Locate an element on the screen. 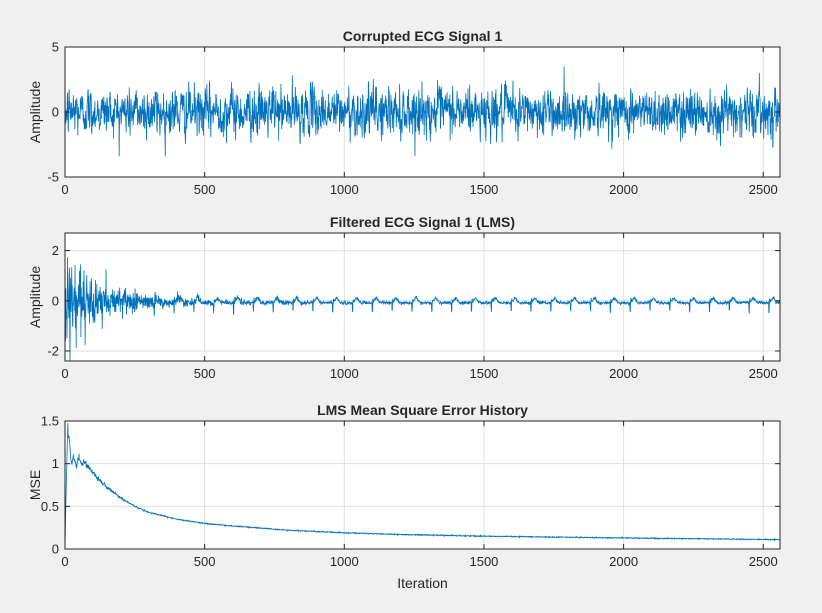  chart-title: Corrupted ECG Signal 1 is located at coordinates (423, 36).